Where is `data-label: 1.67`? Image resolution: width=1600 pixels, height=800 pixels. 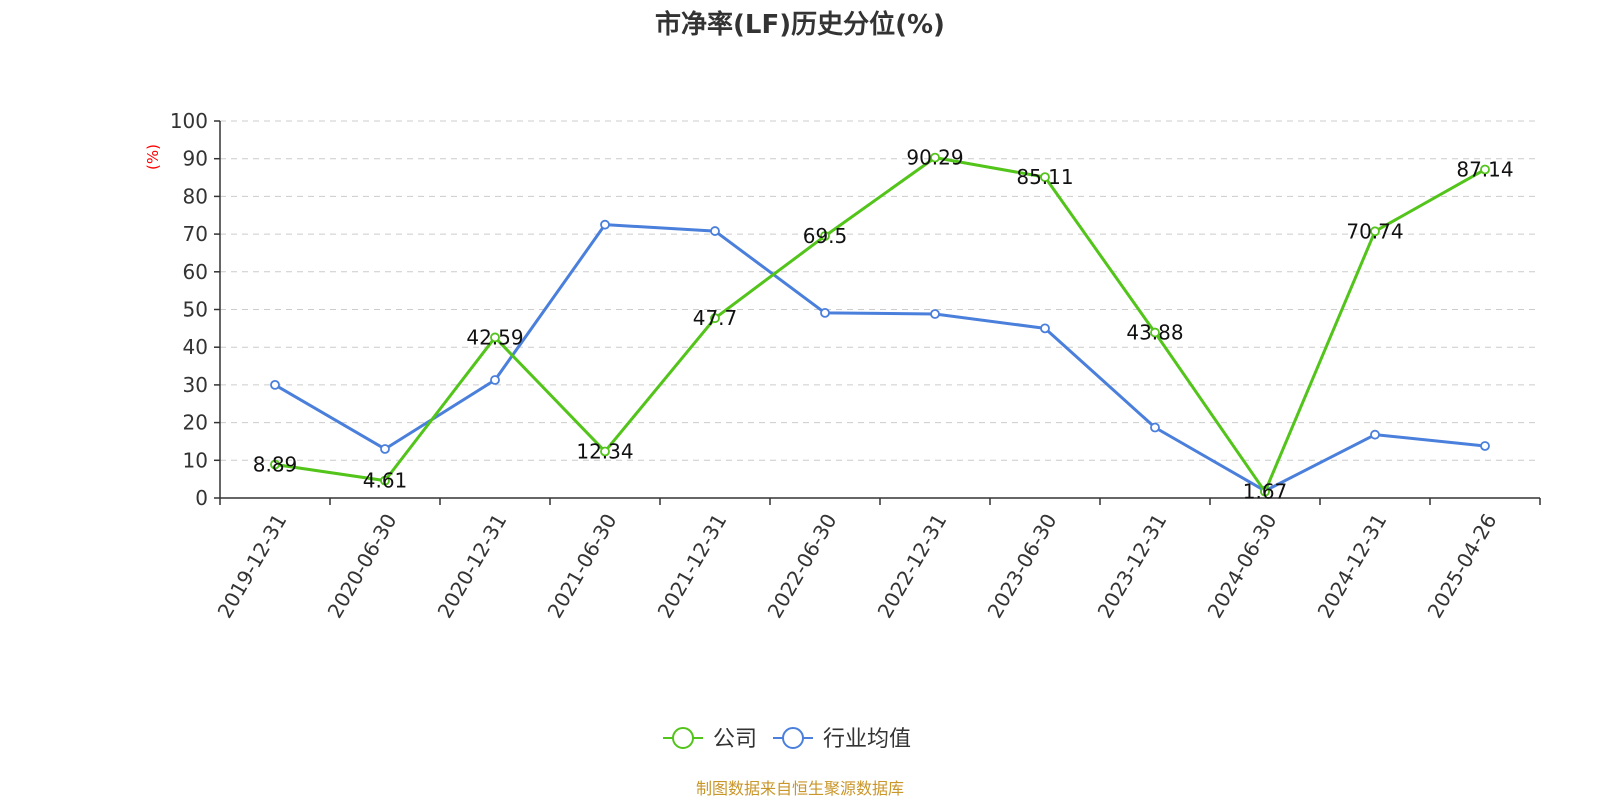
data-label: 1.67 is located at coordinates (1265, 492).